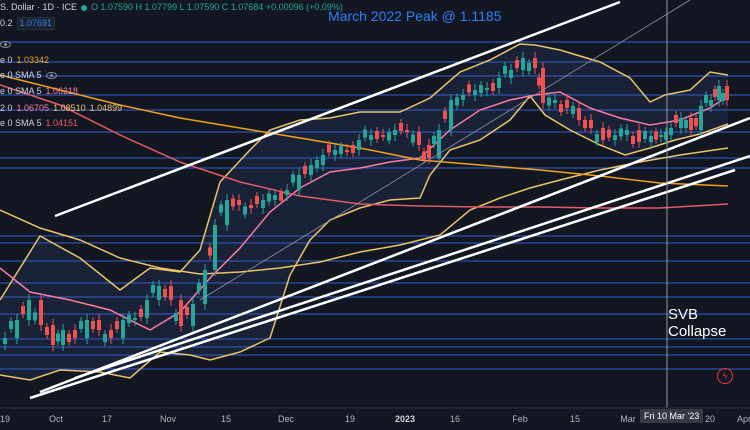 This screenshot has width=750, height=430. I want to click on legend-row-2: e 0 1.03342, so click(24, 60).